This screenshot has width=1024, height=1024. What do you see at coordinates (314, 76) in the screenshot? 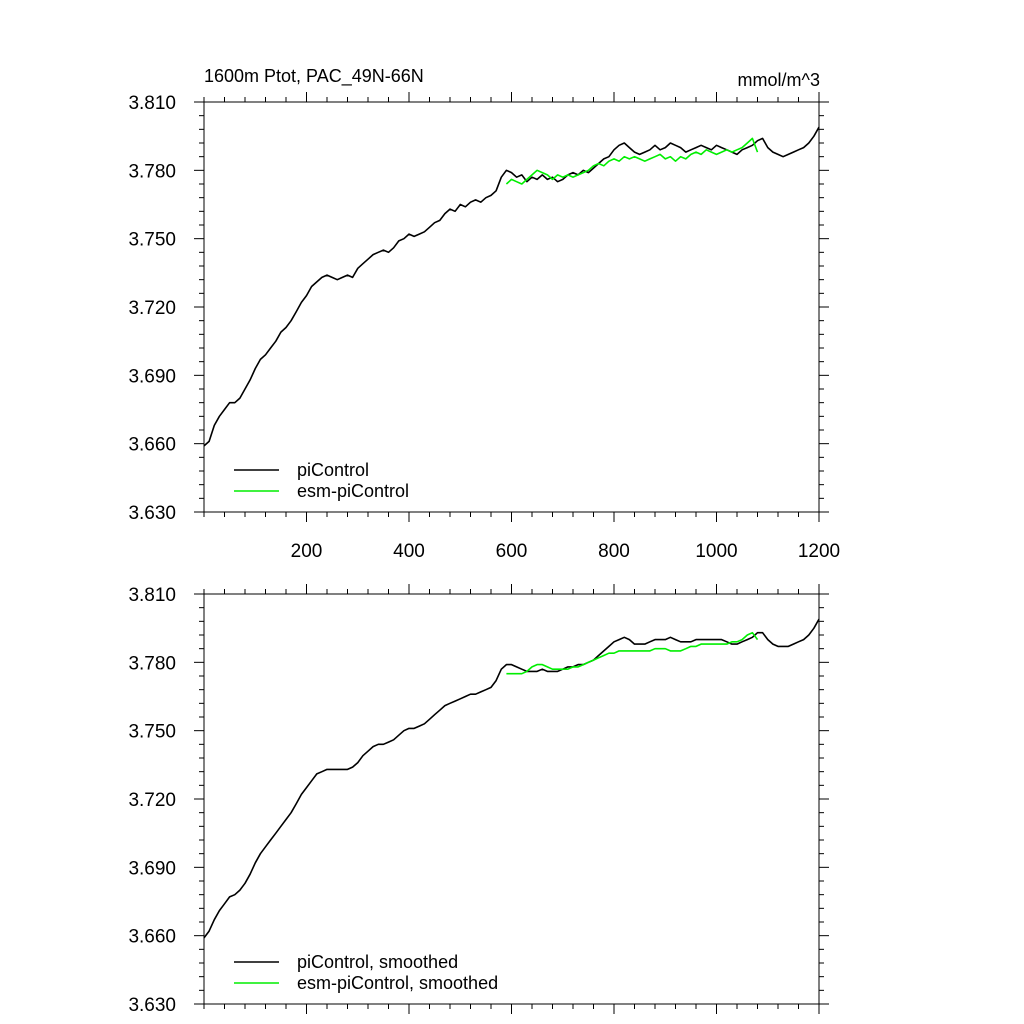
I see `chart-title: 1600m Ptot, PAC_49N-66N` at bounding box center [314, 76].